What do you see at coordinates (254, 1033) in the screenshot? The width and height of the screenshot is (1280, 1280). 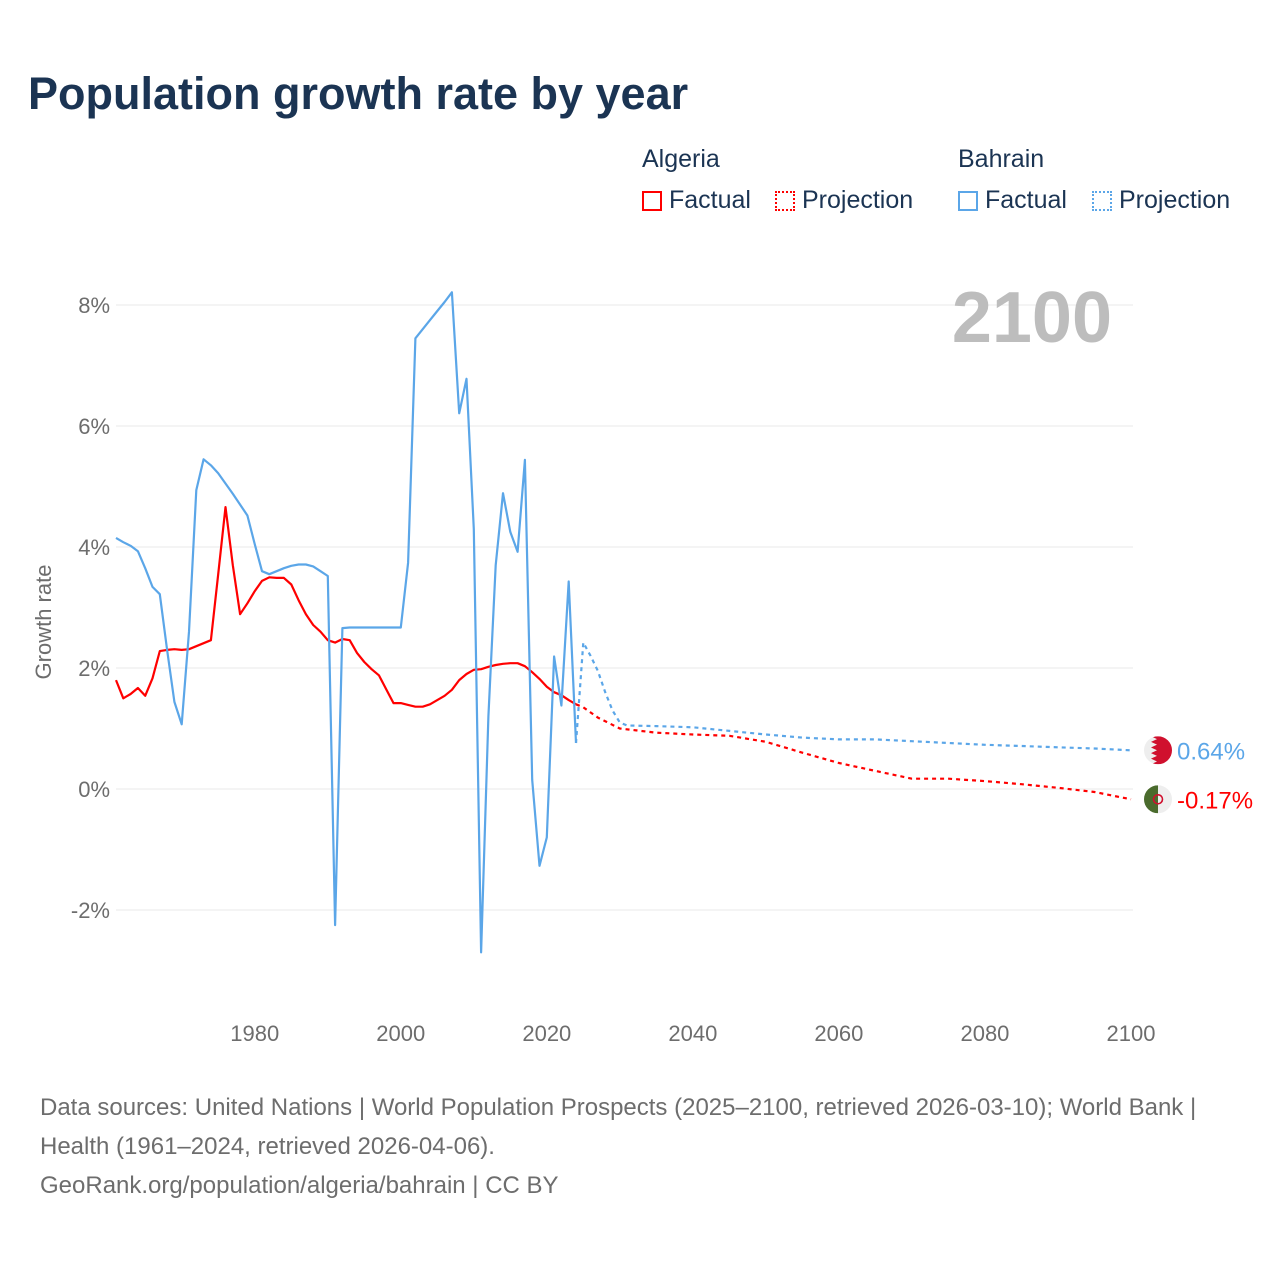 I see `x-tick-label: 1980` at bounding box center [254, 1033].